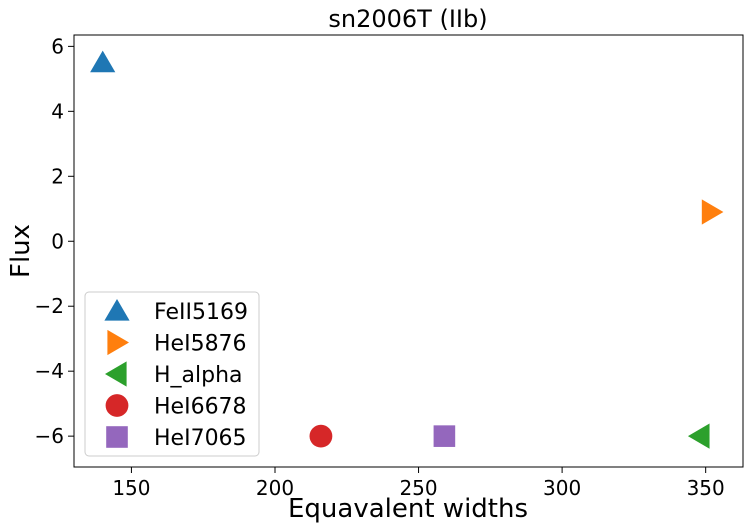 This screenshot has width=754, height=530. Describe the element at coordinates (117, 310) in the screenshot. I see `legend-marker-feii5169` at that location.